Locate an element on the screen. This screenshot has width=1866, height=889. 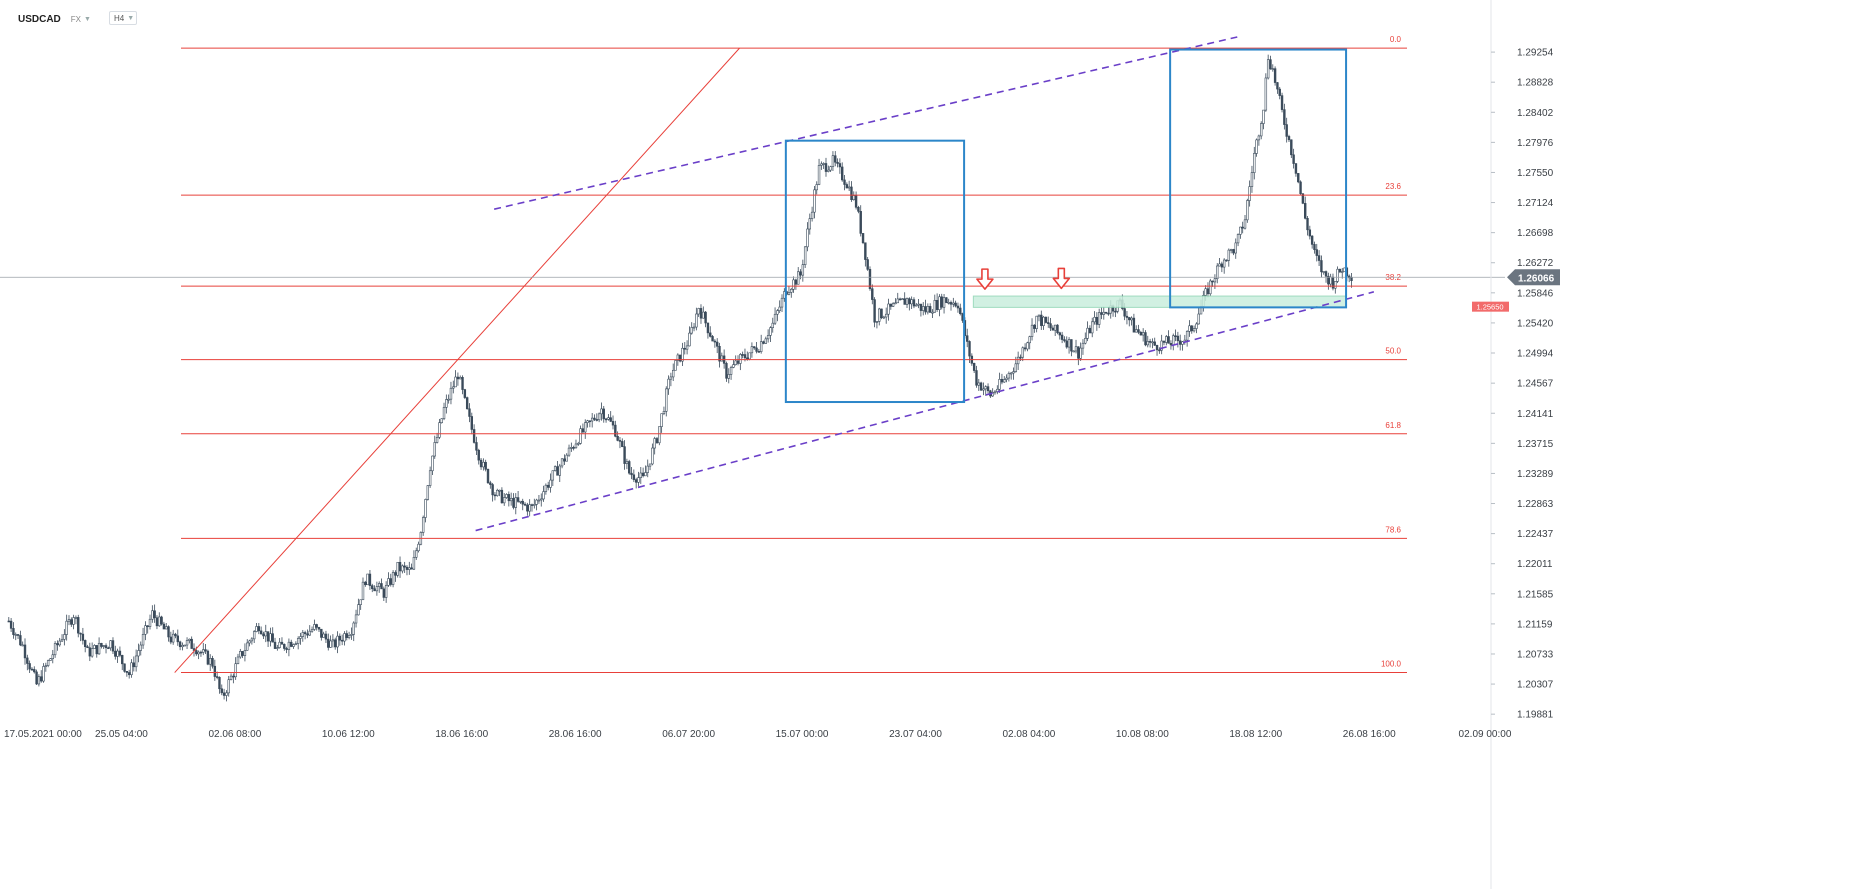
timeframe-select: H4 ▼ is located at coordinates (123, 18).